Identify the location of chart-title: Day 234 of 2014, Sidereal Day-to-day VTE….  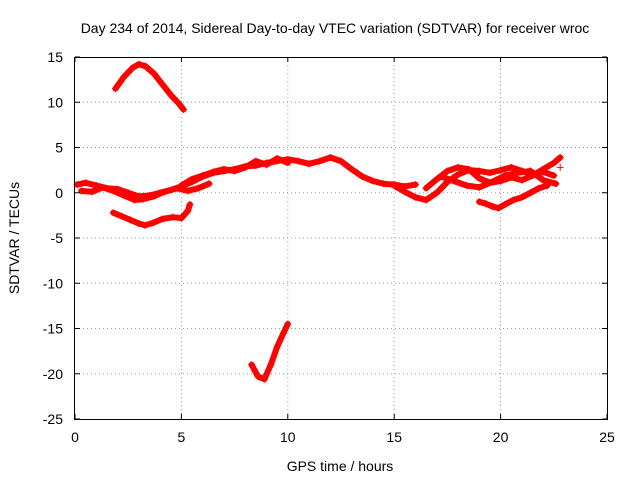
(335, 28).